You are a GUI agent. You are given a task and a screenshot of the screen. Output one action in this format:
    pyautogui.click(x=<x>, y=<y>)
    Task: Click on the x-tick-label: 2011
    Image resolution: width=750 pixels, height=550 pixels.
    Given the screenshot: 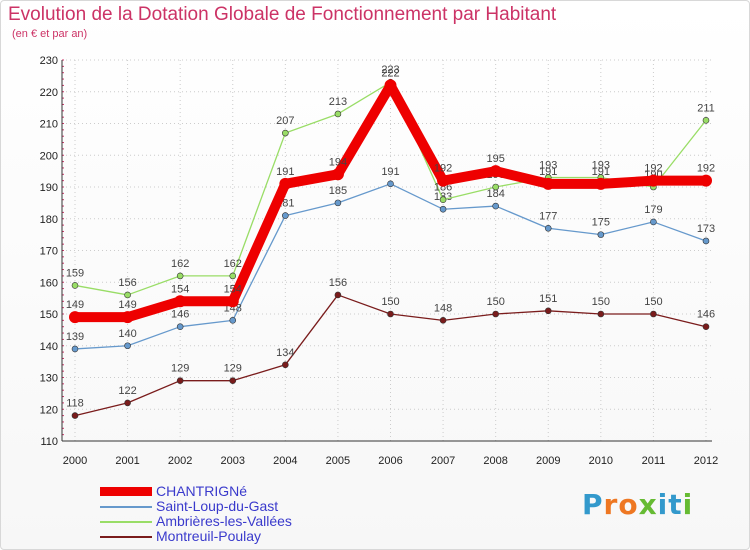 What is the action you would take?
    pyautogui.click(x=654, y=461)
    